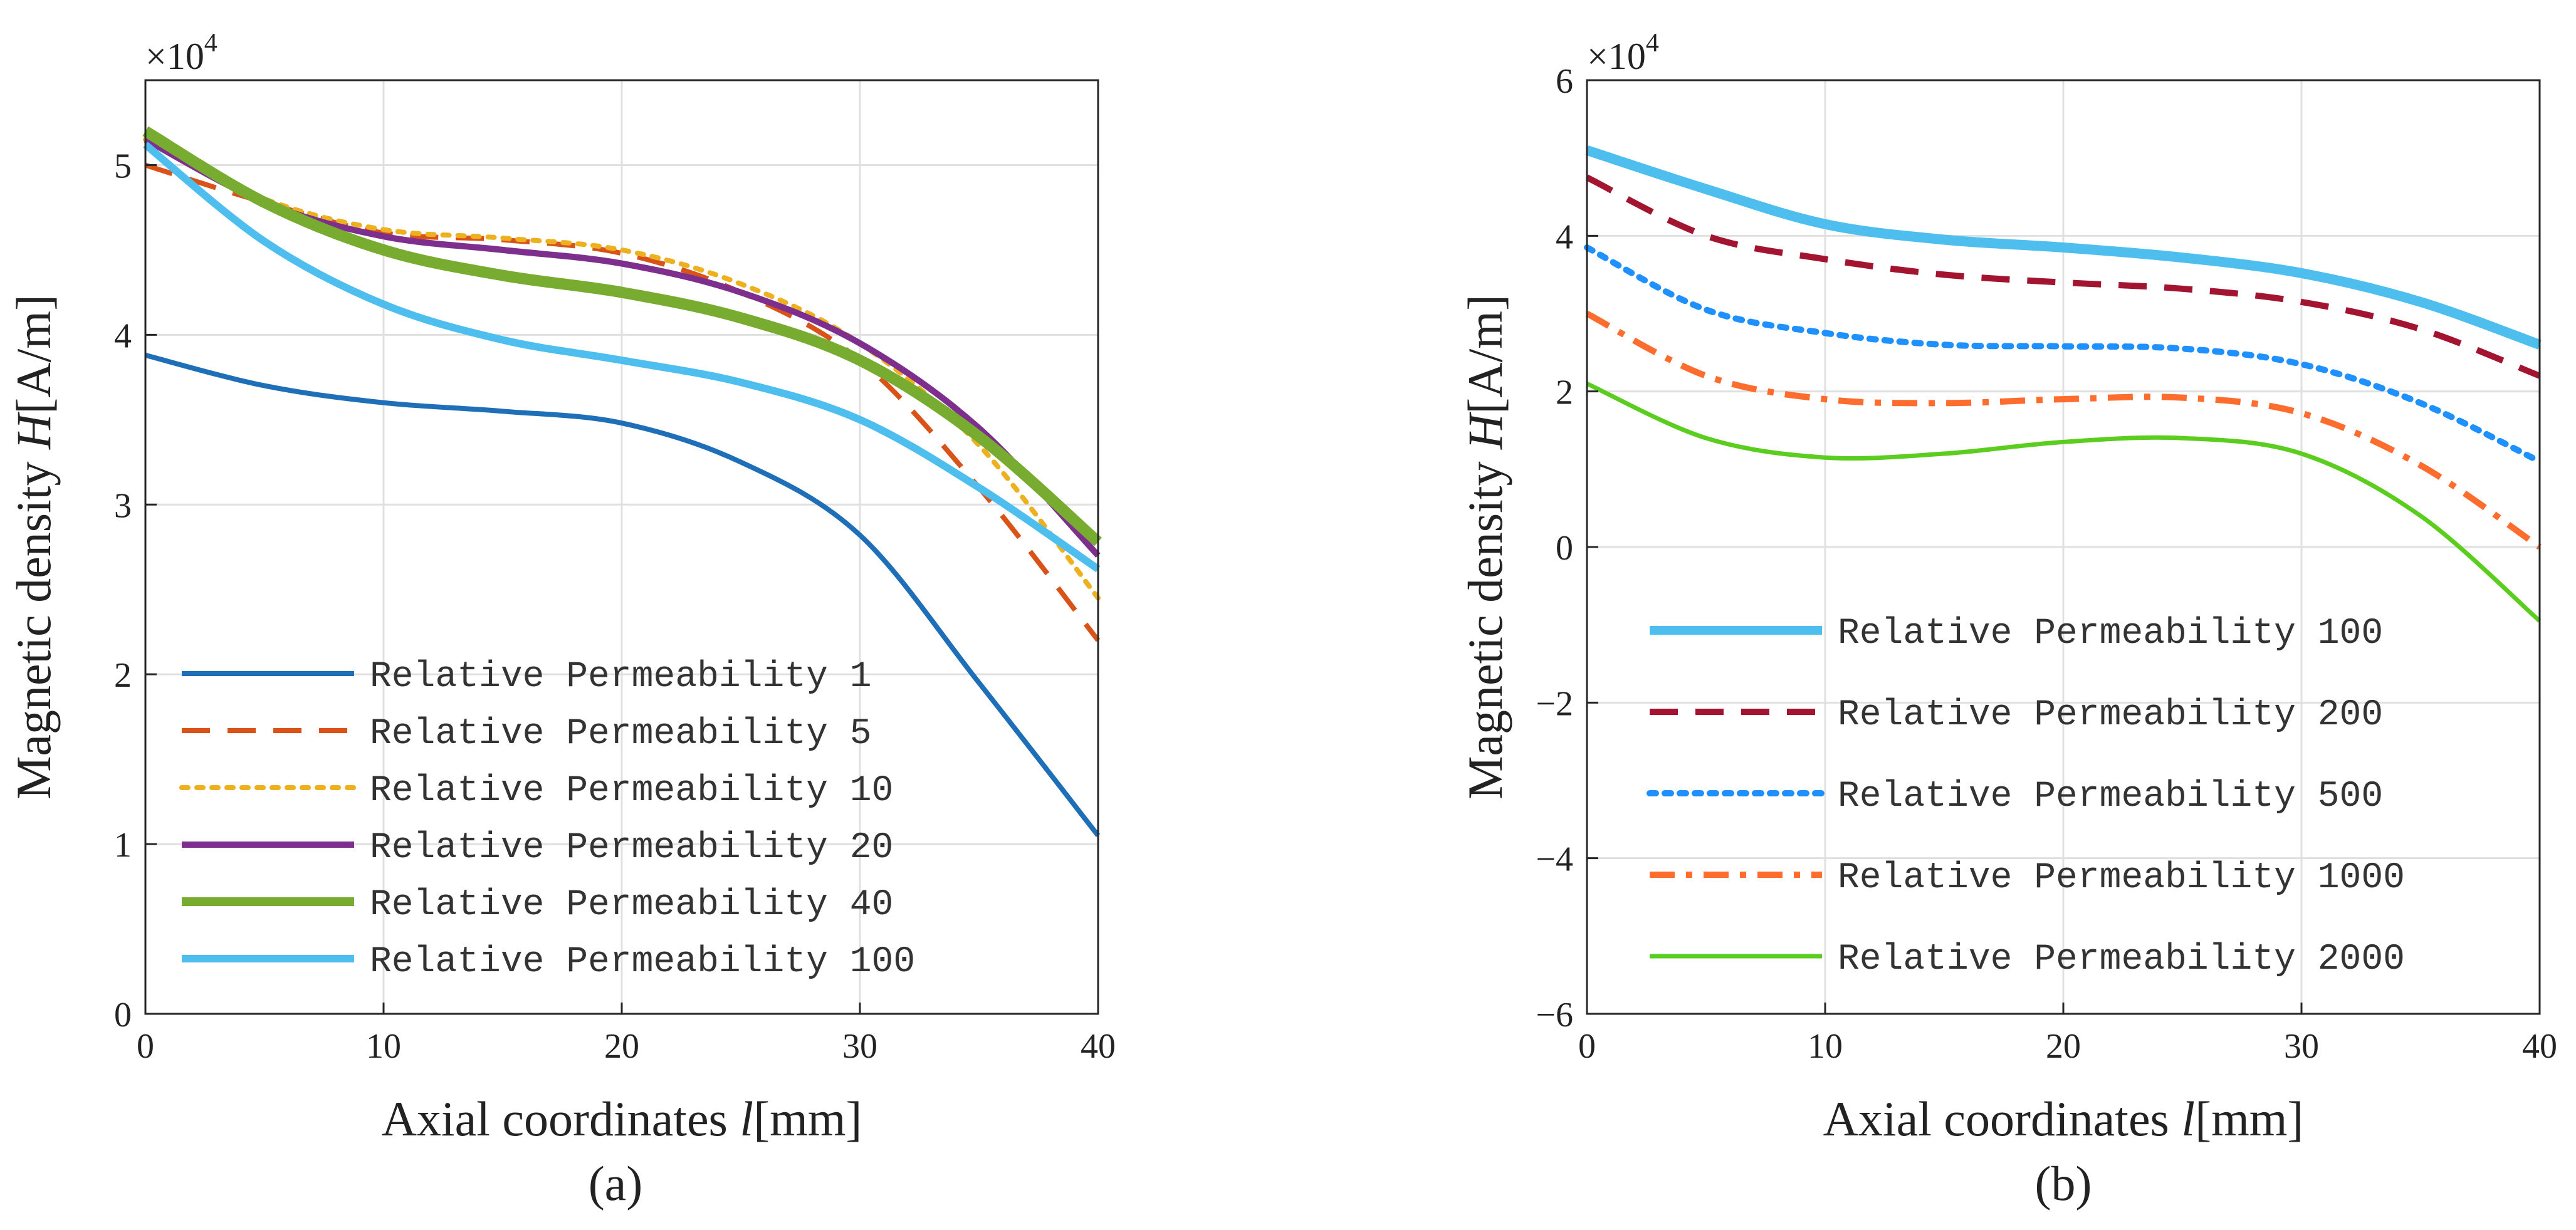  What do you see at coordinates (1564, 392) in the screenshot?
I see `y-tick-label-b-4: 2` at bounding box center [1564, 392].